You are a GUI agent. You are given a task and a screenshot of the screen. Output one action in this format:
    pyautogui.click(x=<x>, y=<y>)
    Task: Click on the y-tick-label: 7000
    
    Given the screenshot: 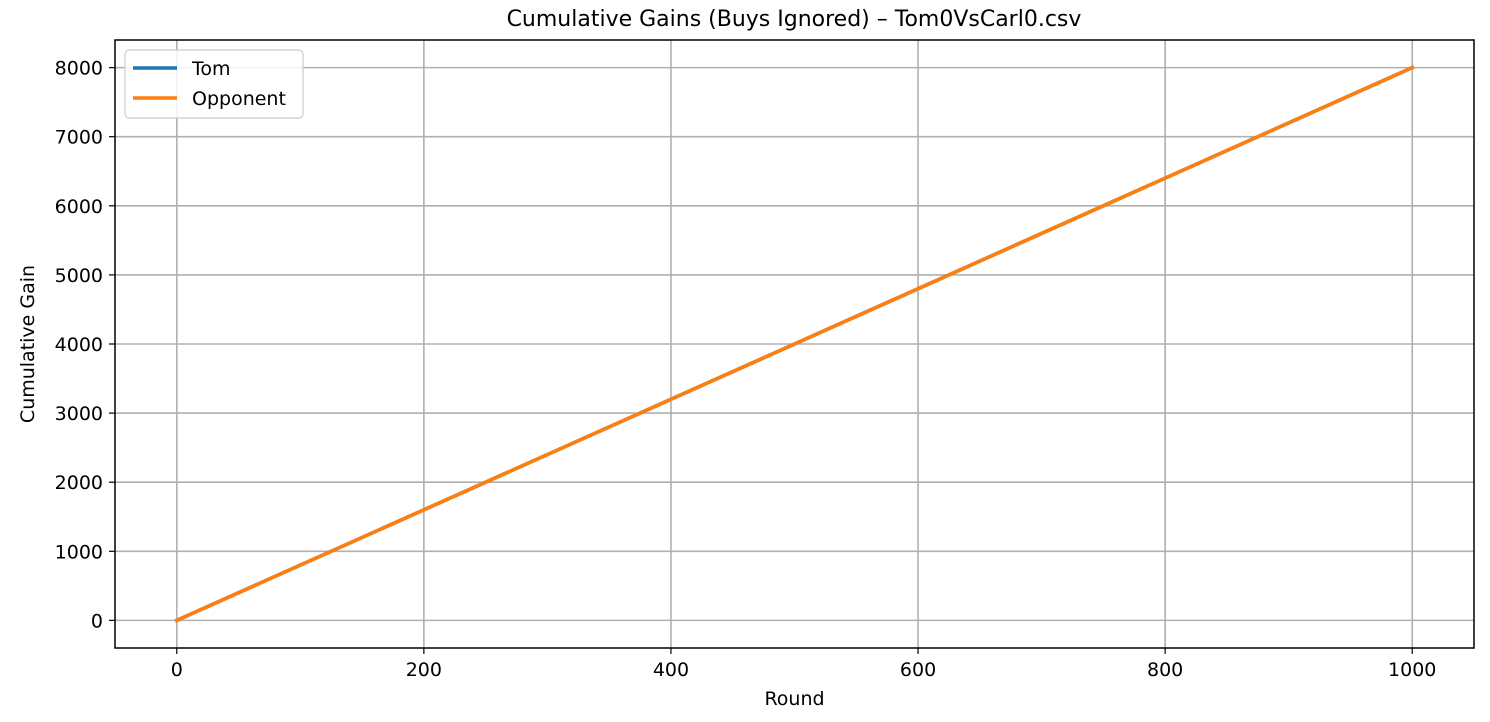 What is the action you would take?
    pyautogui.click(x=79, y=138)
    